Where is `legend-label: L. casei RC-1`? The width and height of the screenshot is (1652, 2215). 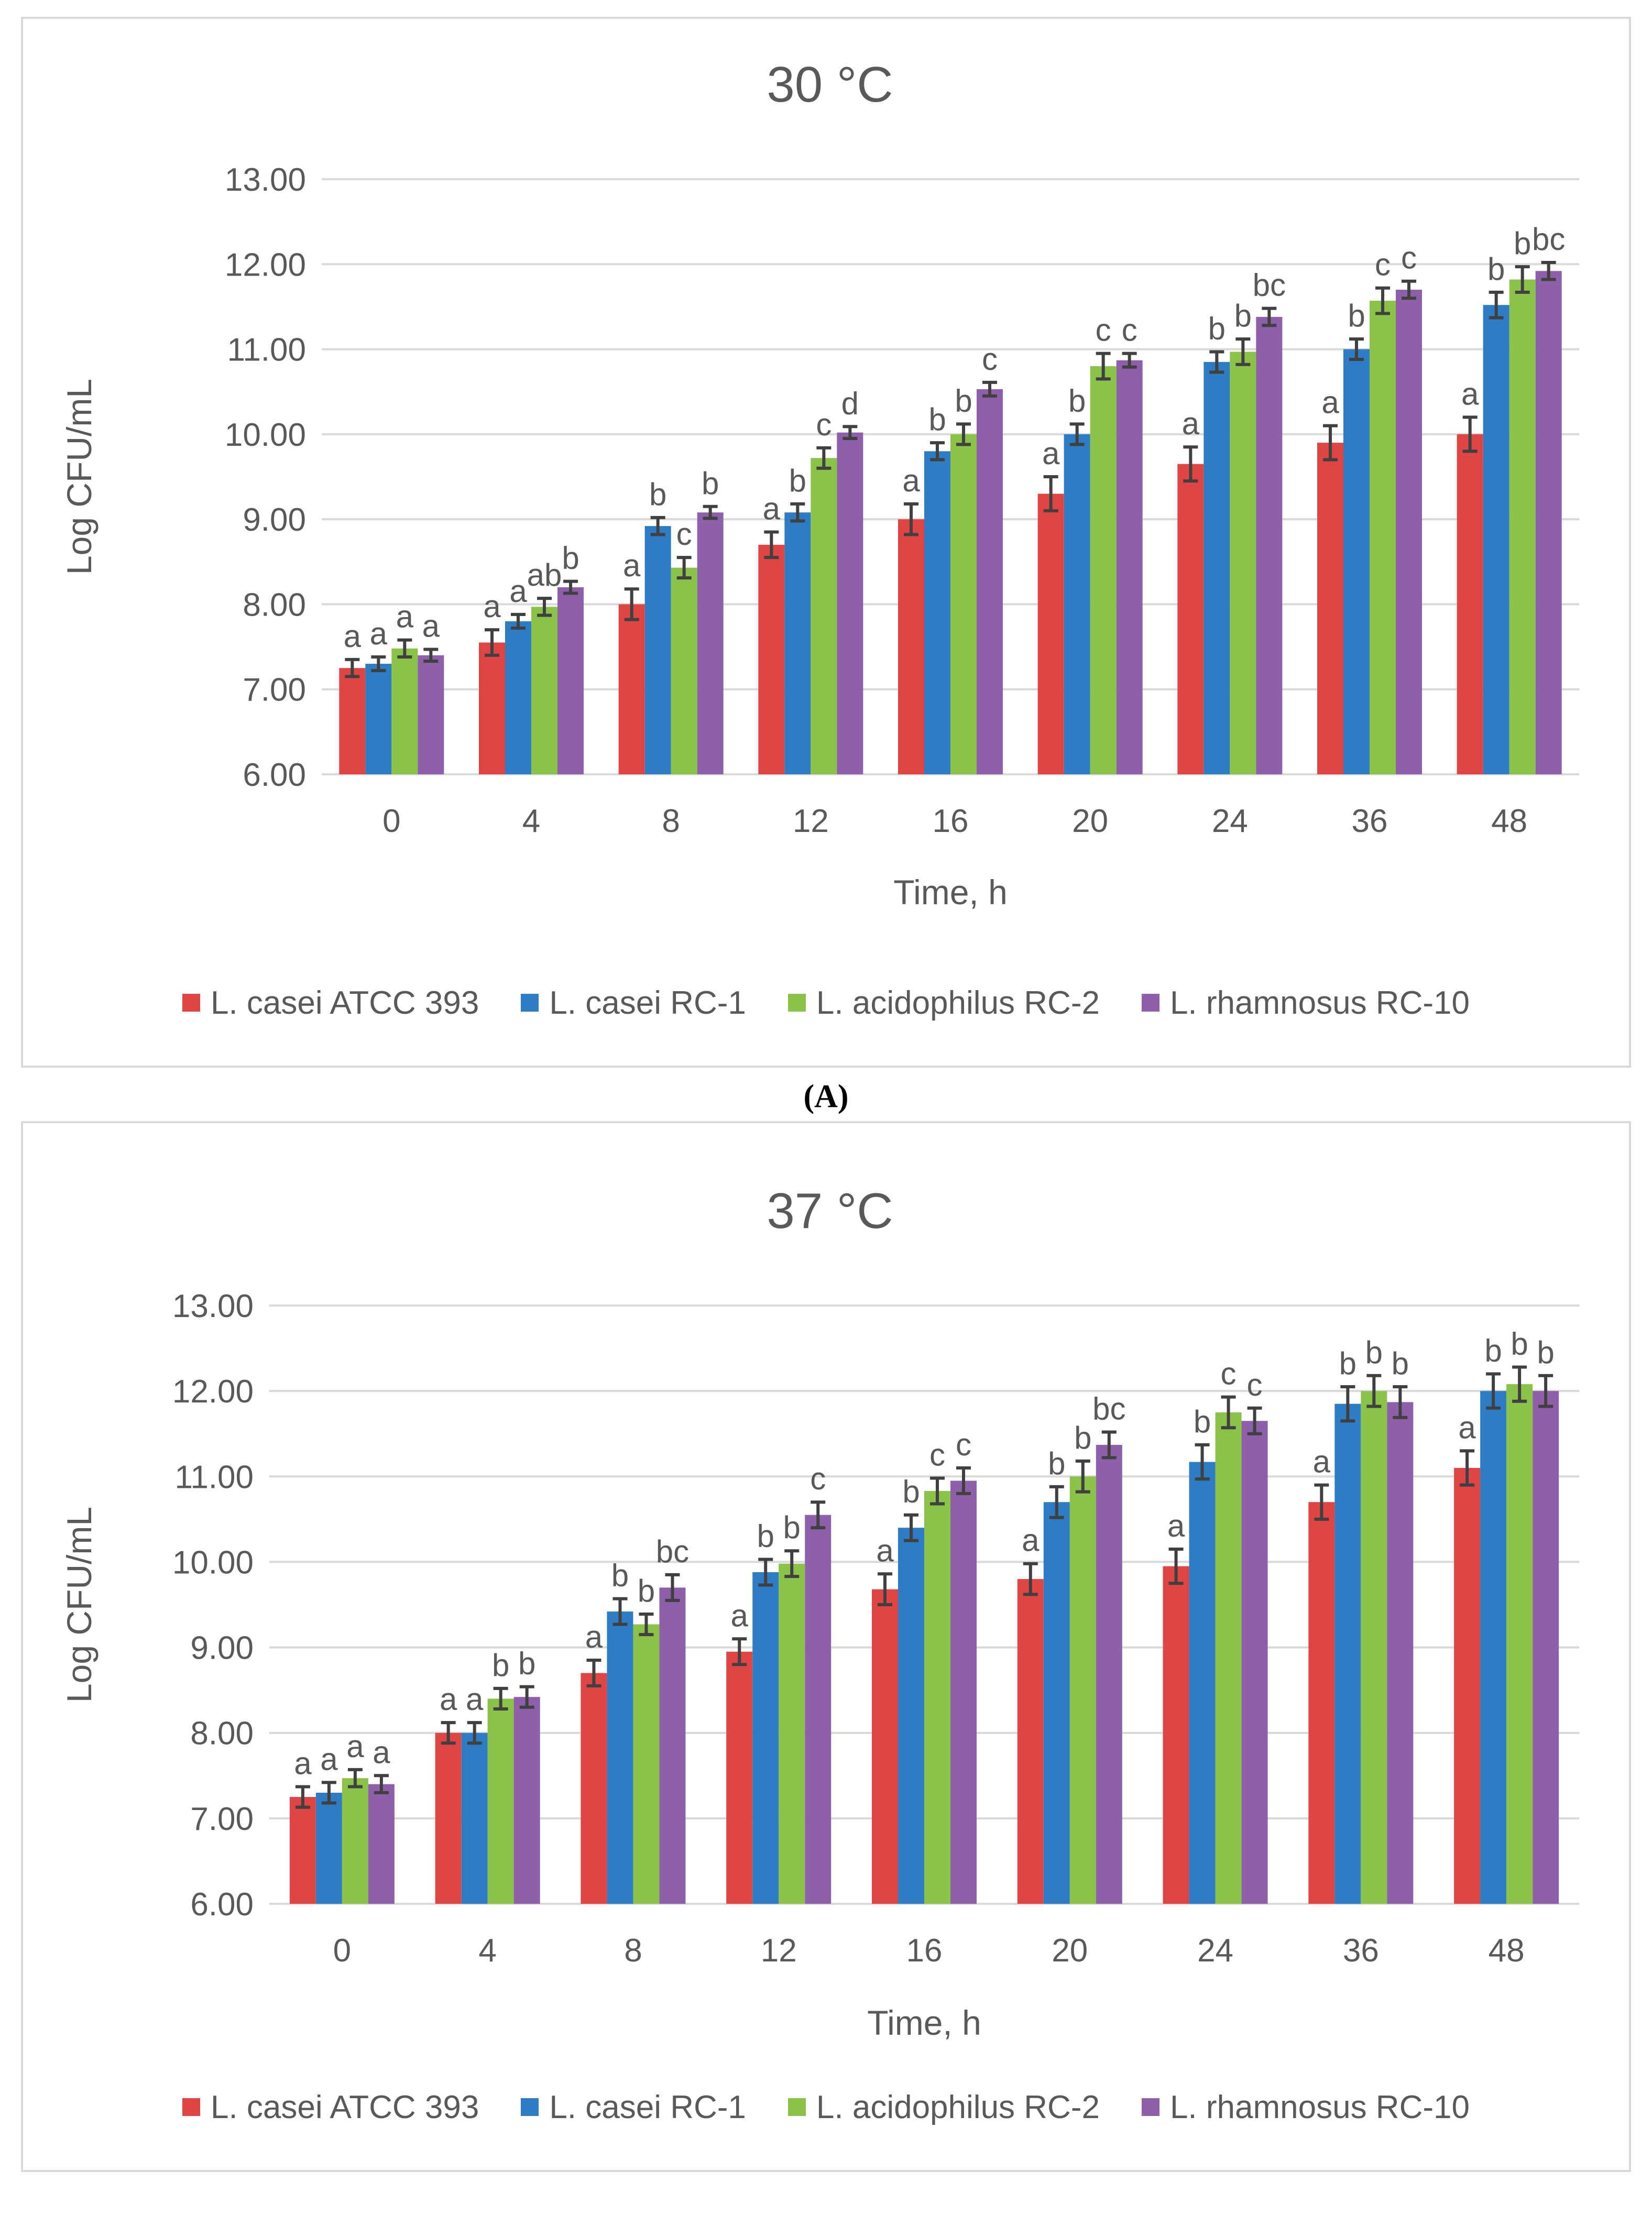 legend-label: L. casei RC-1 is located at coordinates (647, 2107).